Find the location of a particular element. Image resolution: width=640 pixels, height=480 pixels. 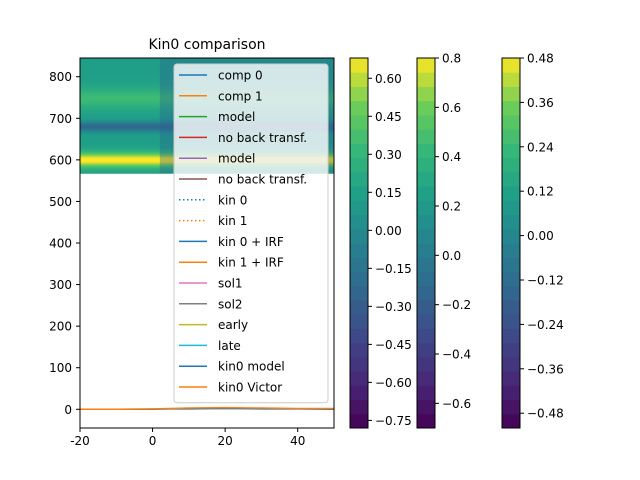

legend-label: comp 0 is located at coordinates (240, 76).